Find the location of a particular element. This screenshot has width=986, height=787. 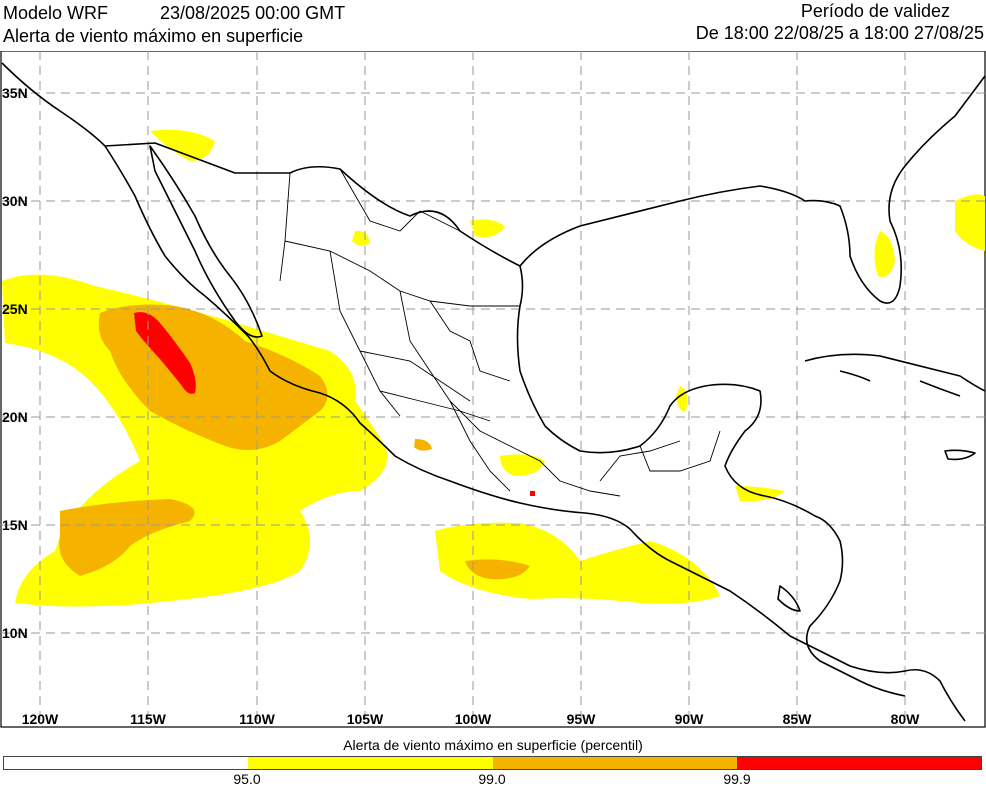

run-time: 23/08/2025 00:00 GMT is located at coordinates (253, 13).